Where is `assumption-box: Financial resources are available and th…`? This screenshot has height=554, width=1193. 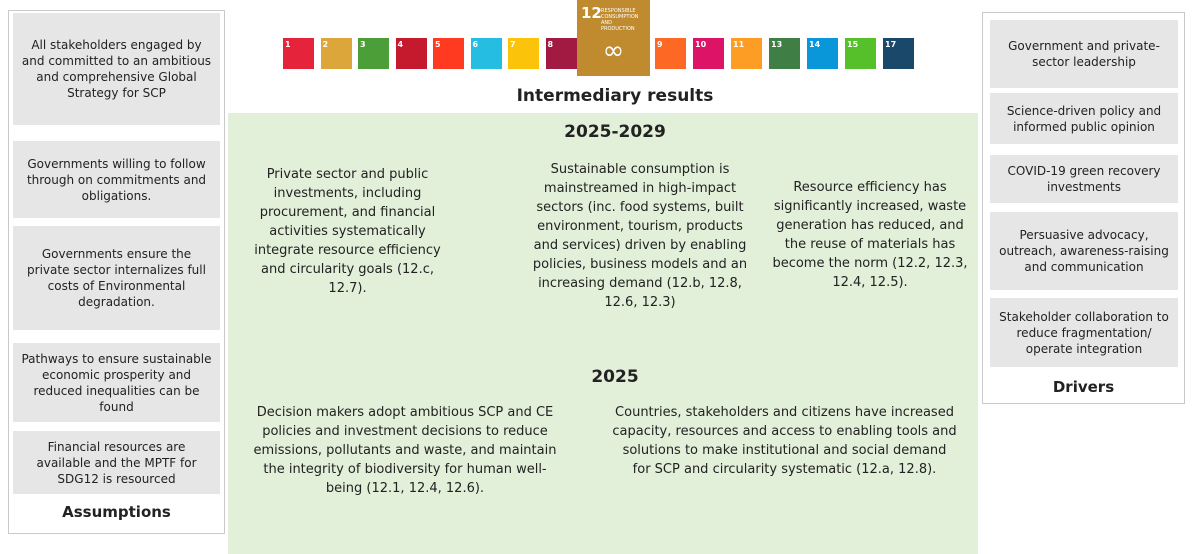
assumption-box: Financial resources are available and th… is located at coordinates (116, 462).